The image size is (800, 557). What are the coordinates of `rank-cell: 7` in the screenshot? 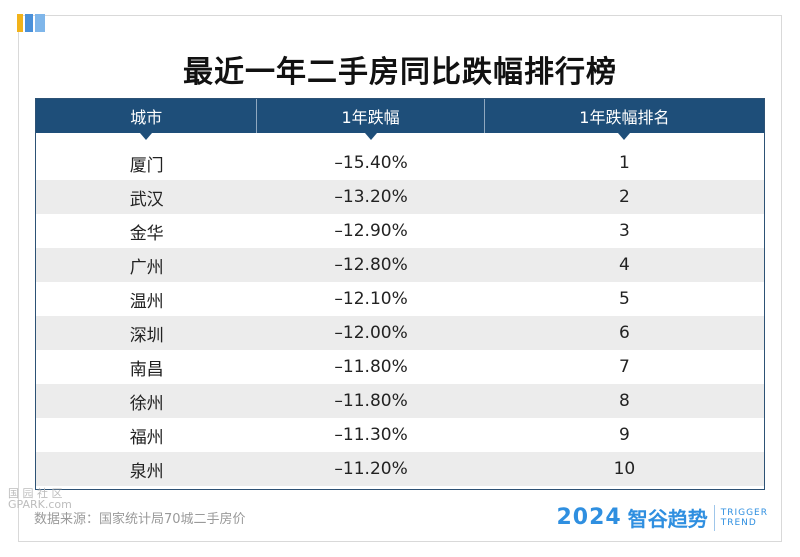 It's located at (624, 367).